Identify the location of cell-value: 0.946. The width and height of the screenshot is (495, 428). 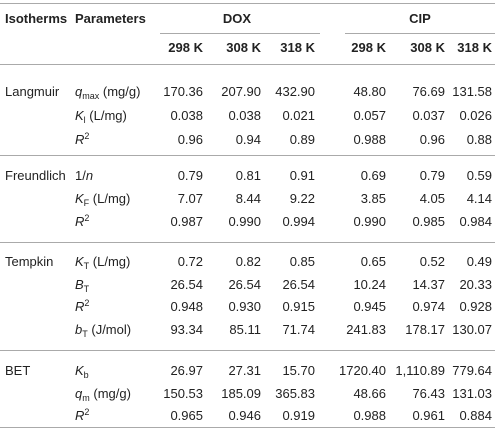
(244, 415).